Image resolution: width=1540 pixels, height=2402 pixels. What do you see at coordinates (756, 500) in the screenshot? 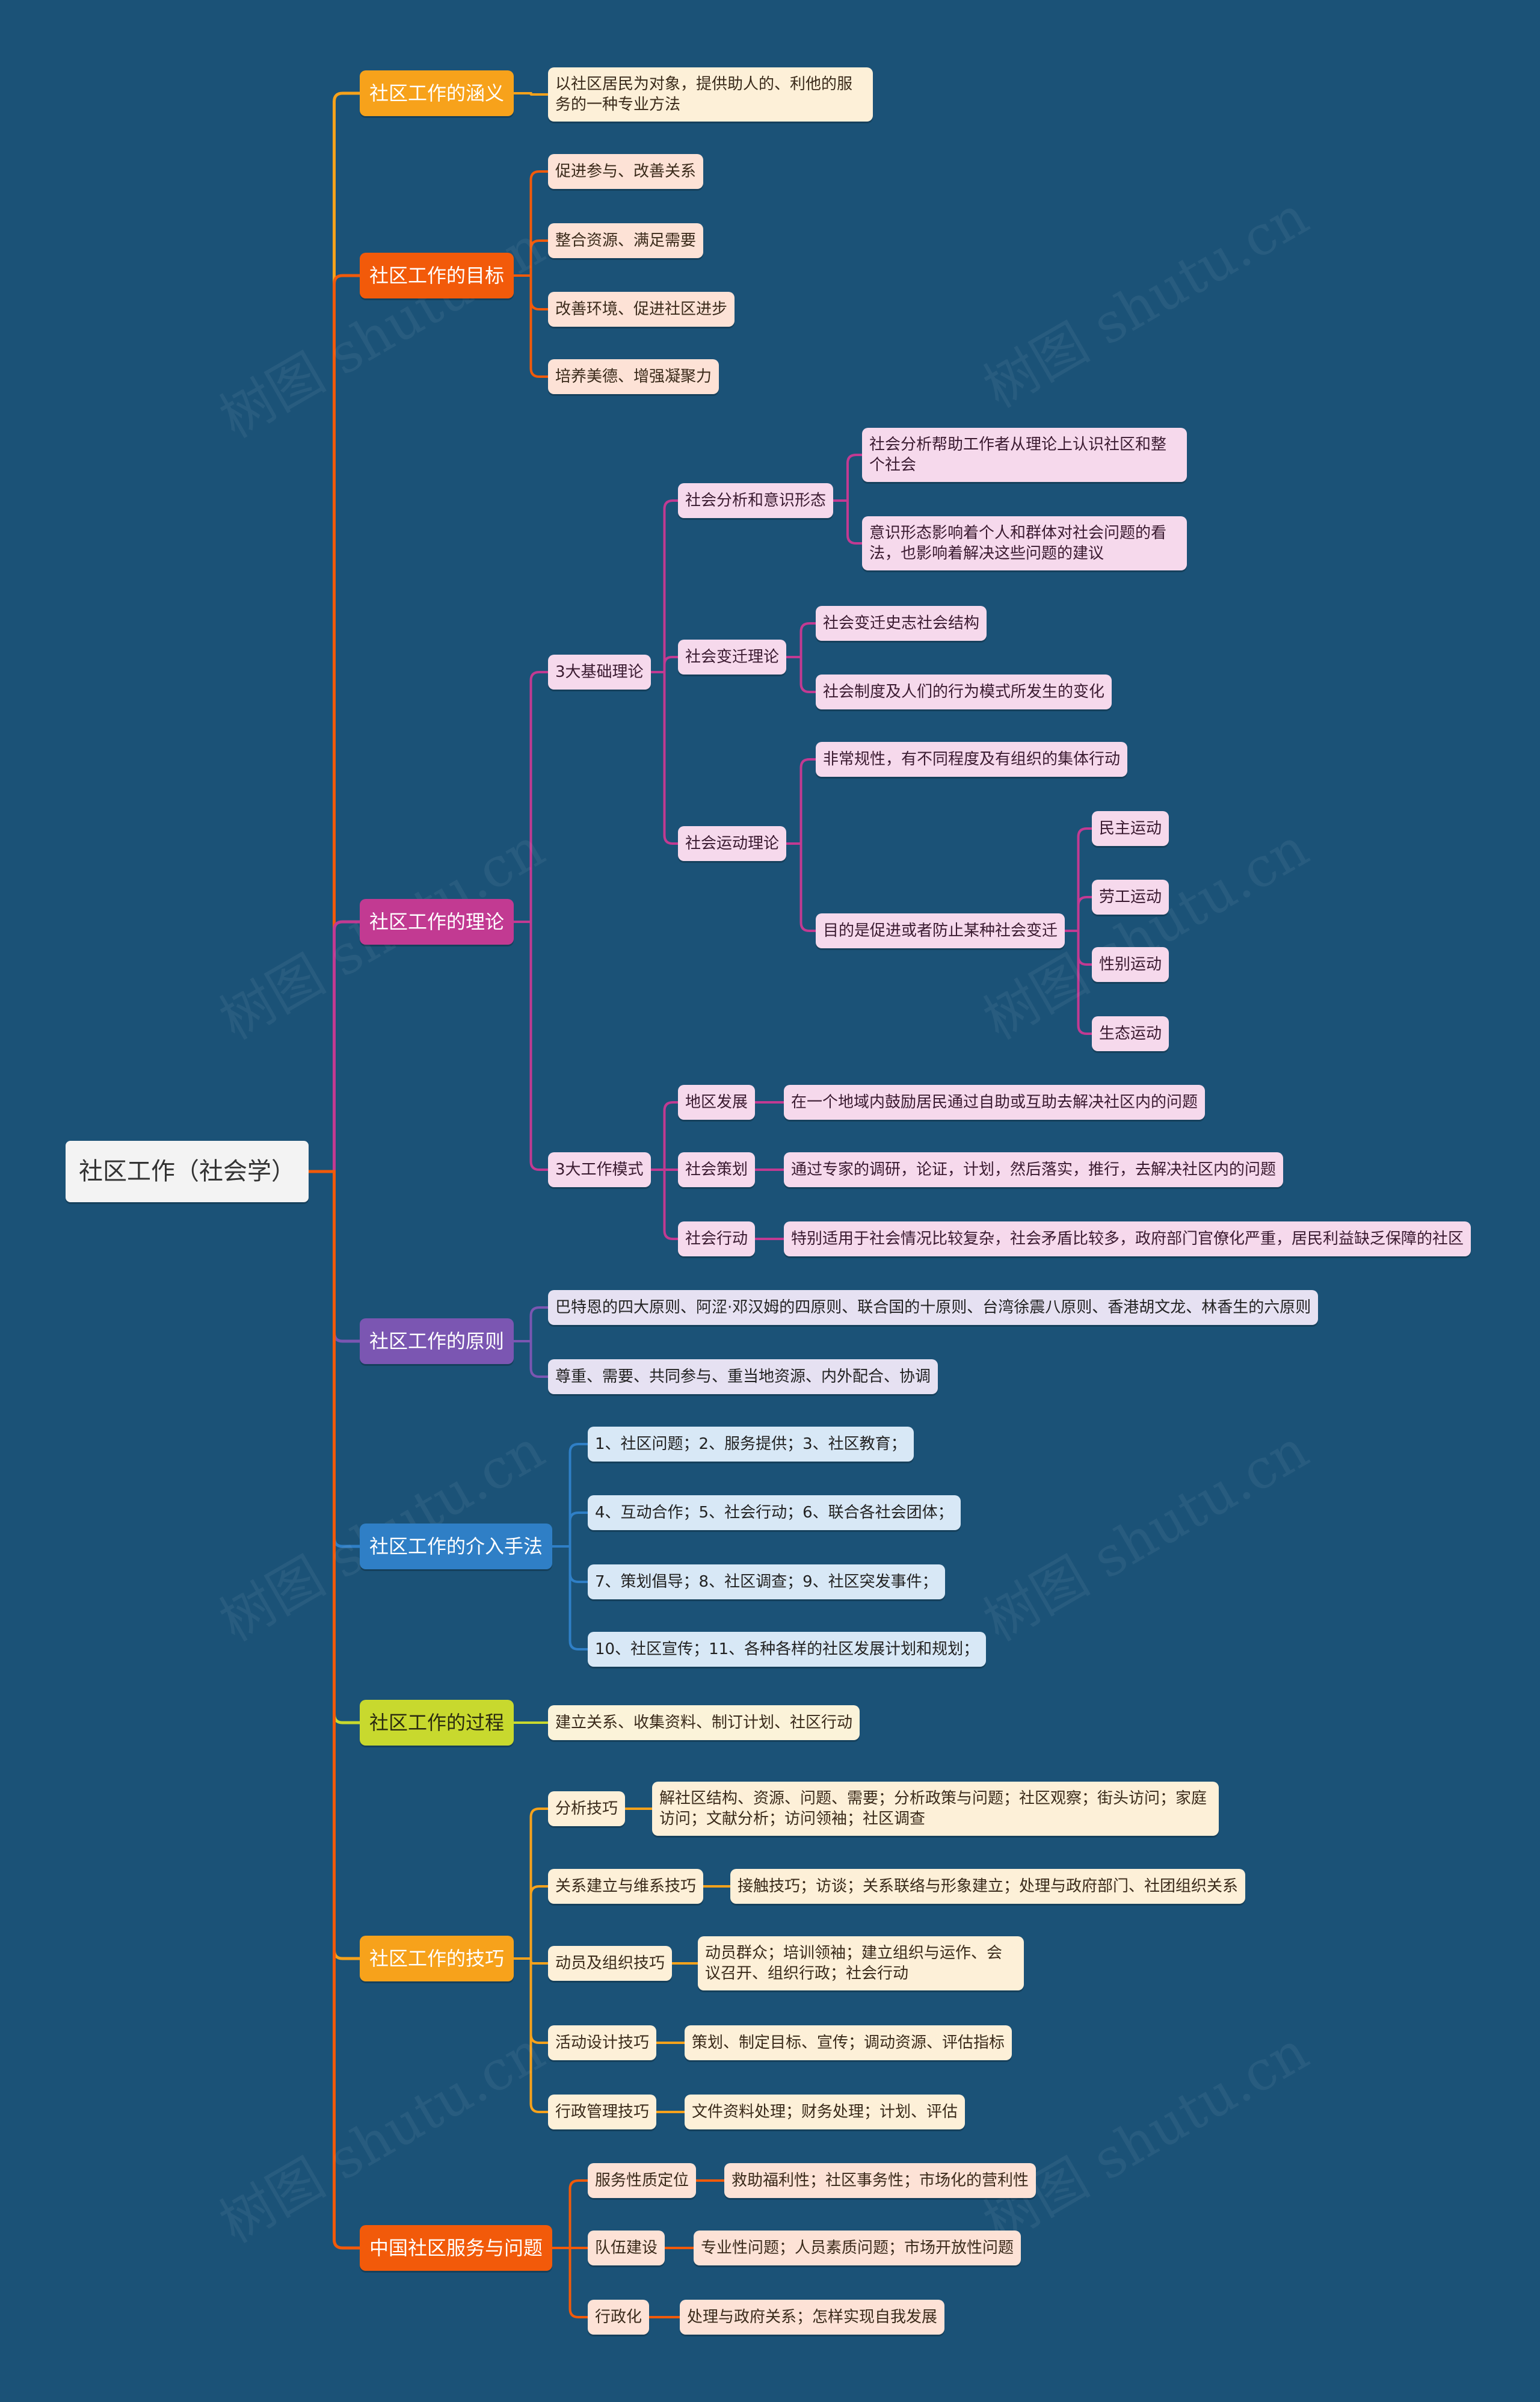
I see `topic-node: 社会分析和意识形态` at bounding box center [756, 500].